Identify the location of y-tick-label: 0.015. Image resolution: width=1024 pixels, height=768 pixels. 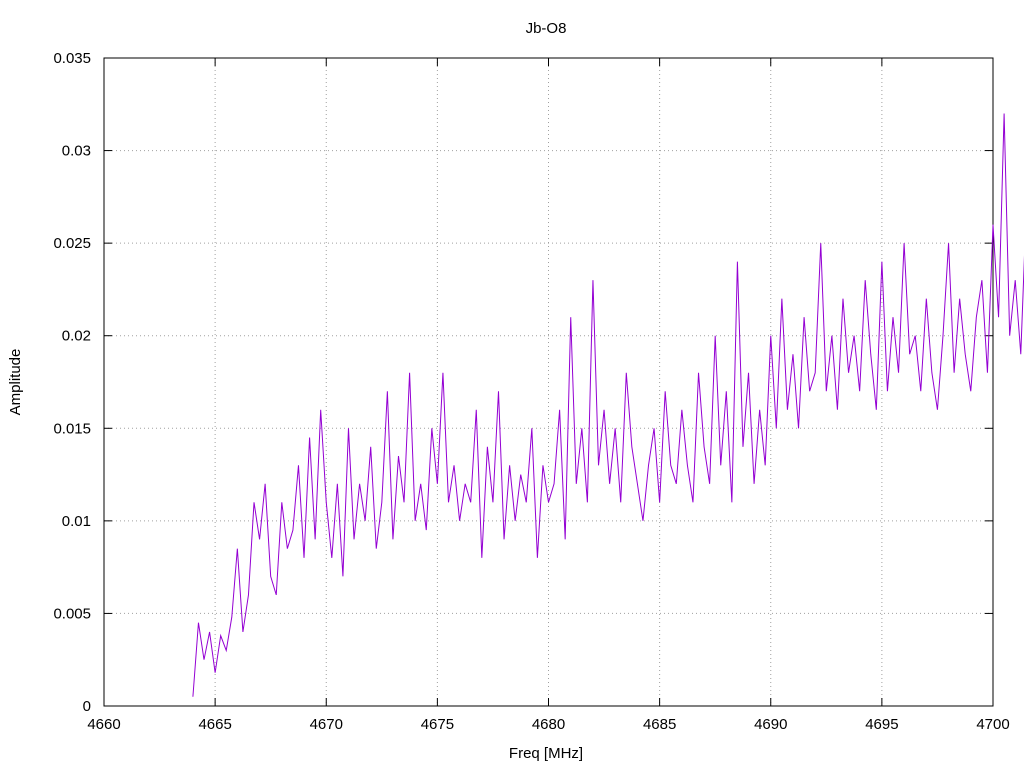
(72, 428).